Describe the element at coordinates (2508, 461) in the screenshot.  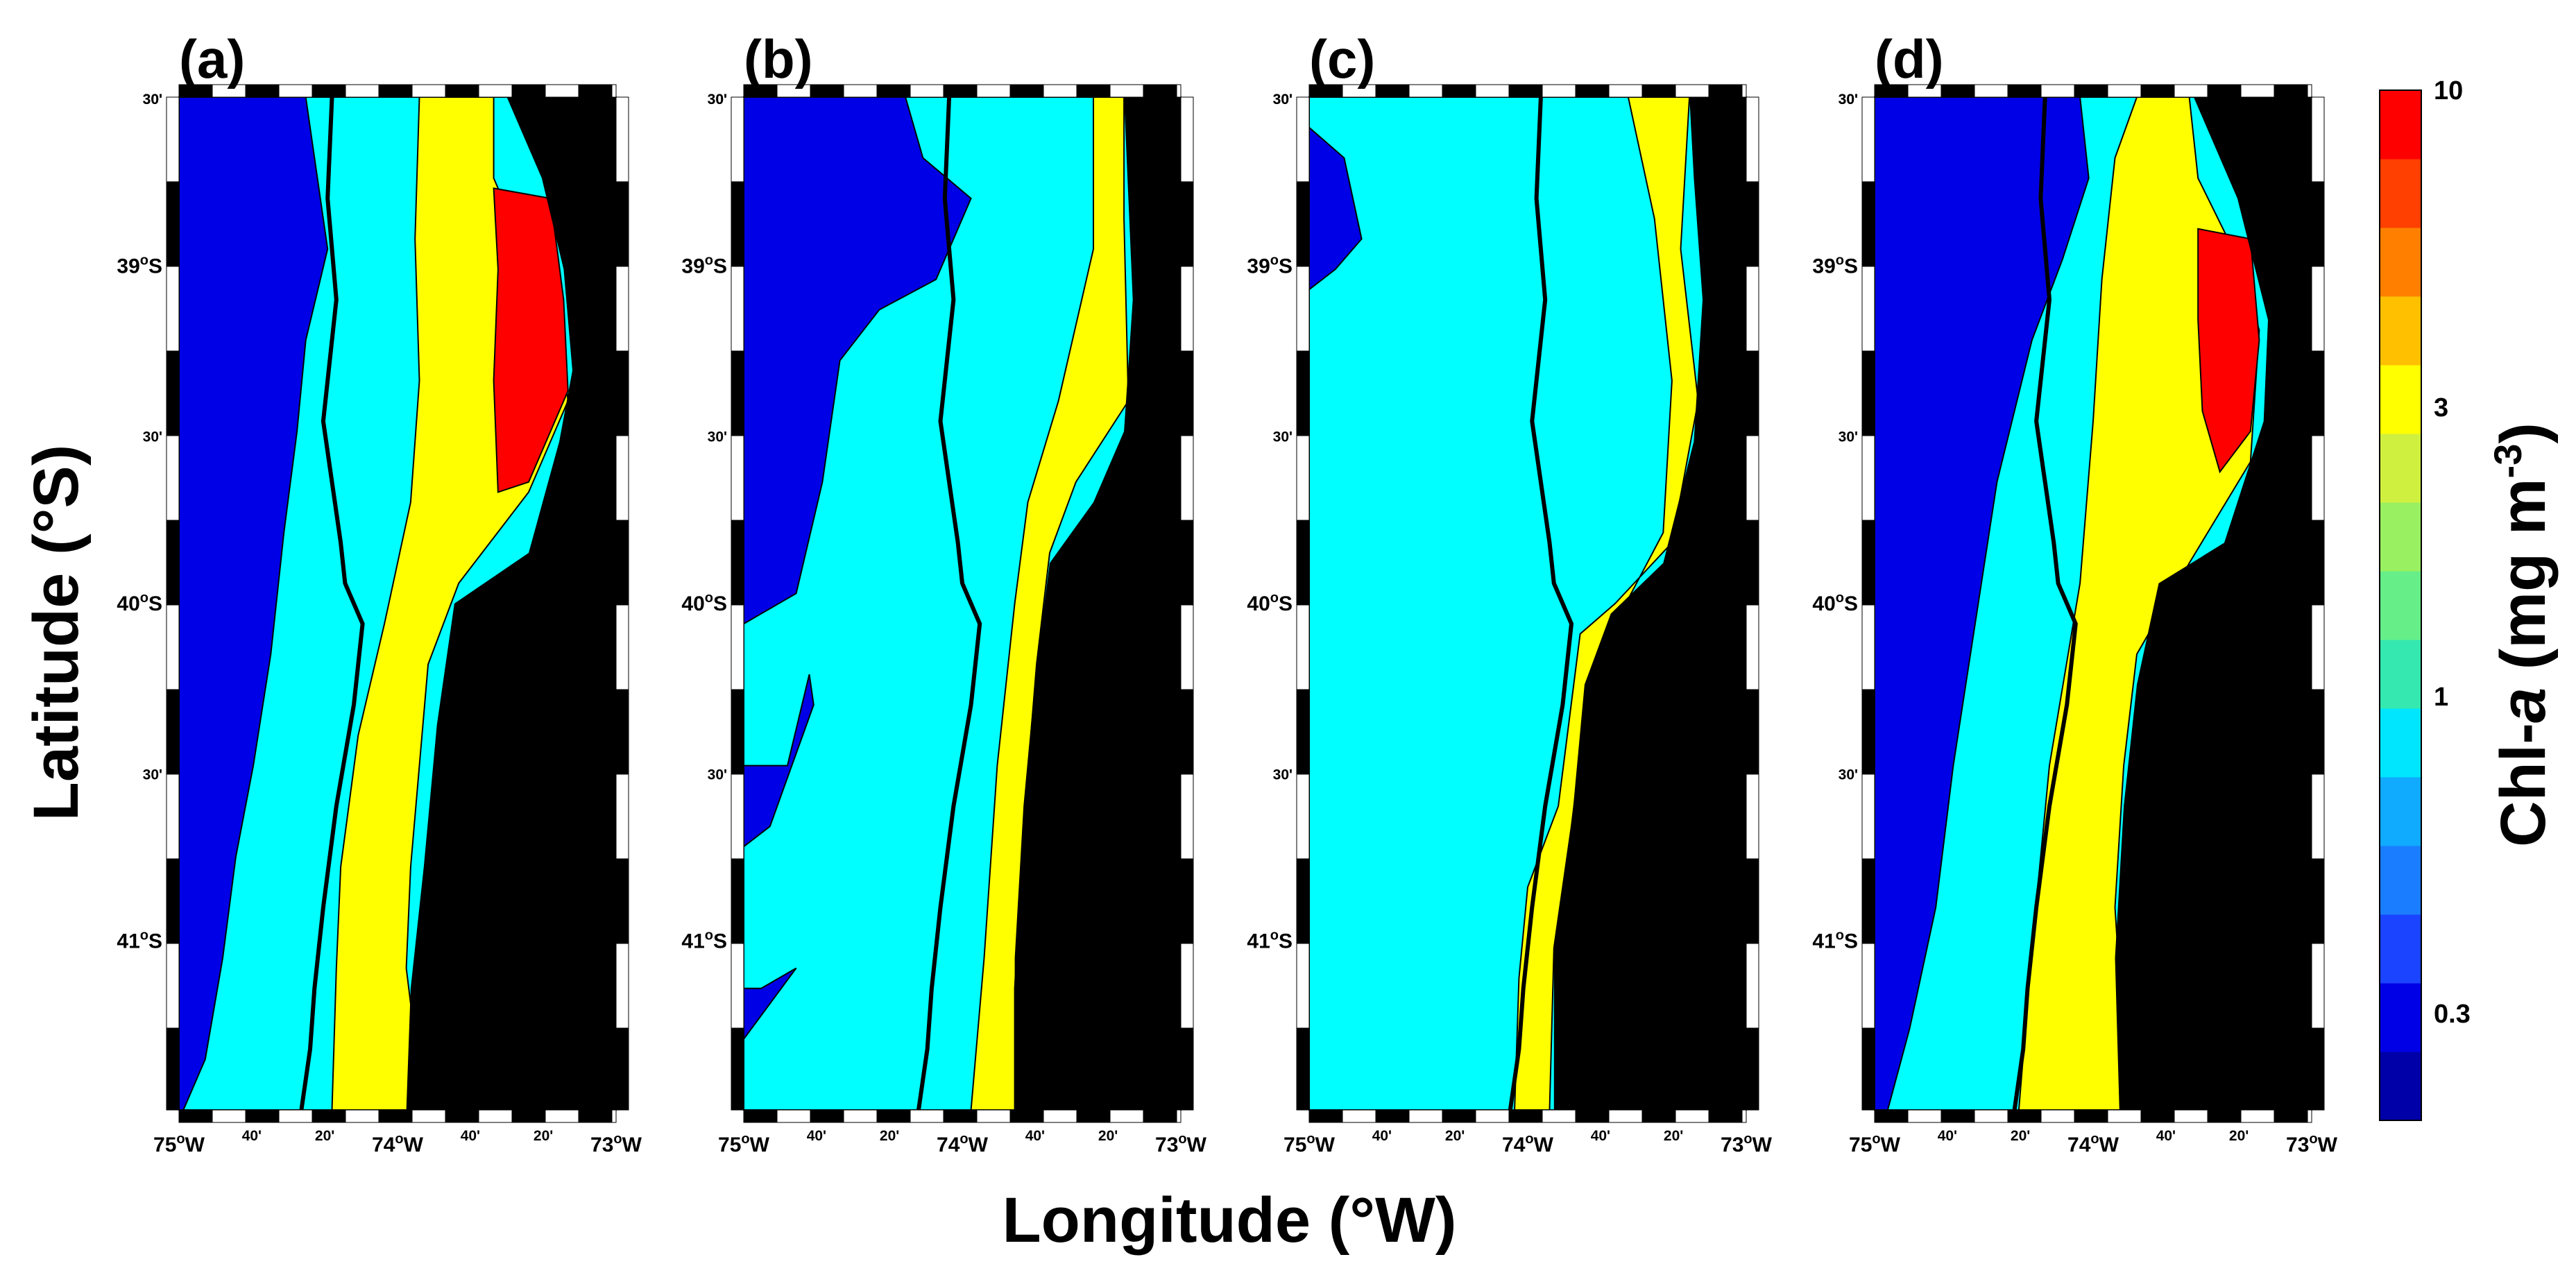
I see `colorbar-title-exponent: -3` at that location.